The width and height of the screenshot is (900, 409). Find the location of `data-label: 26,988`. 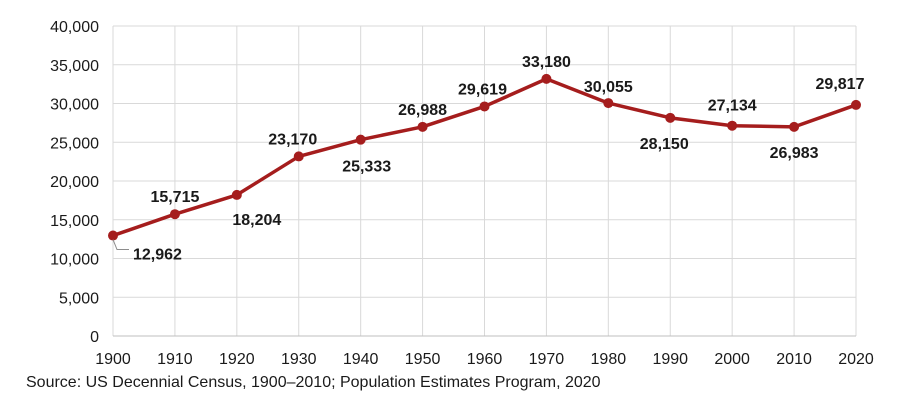

data-label: 26,988 is located at coordinates (422, 110).